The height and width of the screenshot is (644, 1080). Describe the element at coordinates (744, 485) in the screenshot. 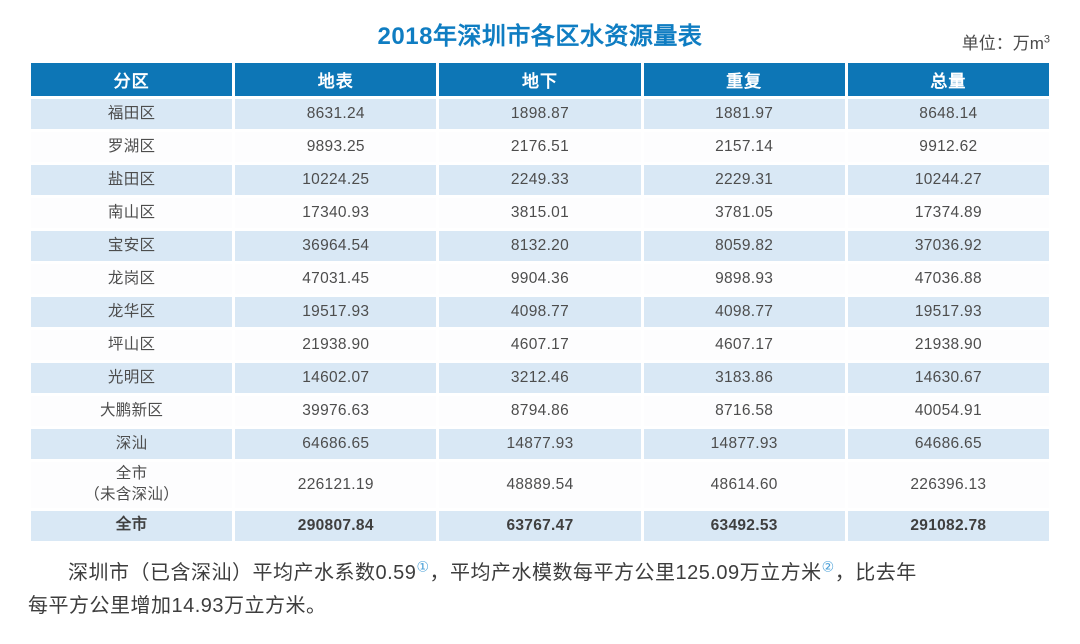

I see `cell-overlap: 48614.60` at that location.